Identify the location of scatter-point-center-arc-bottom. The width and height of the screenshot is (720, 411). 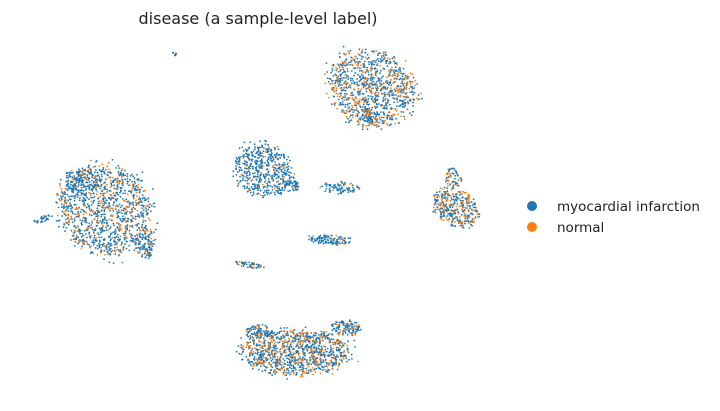
(340, 243).